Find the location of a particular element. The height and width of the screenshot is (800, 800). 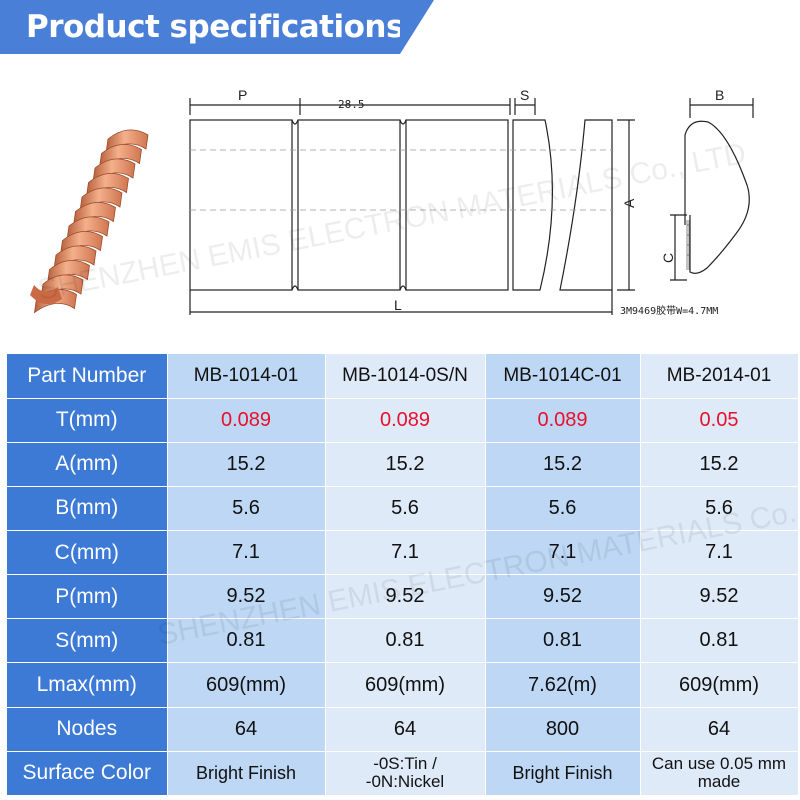

table-row: T(mm) 0.089 0.089 0.089 0.05 is located at coordinates (403, 420).